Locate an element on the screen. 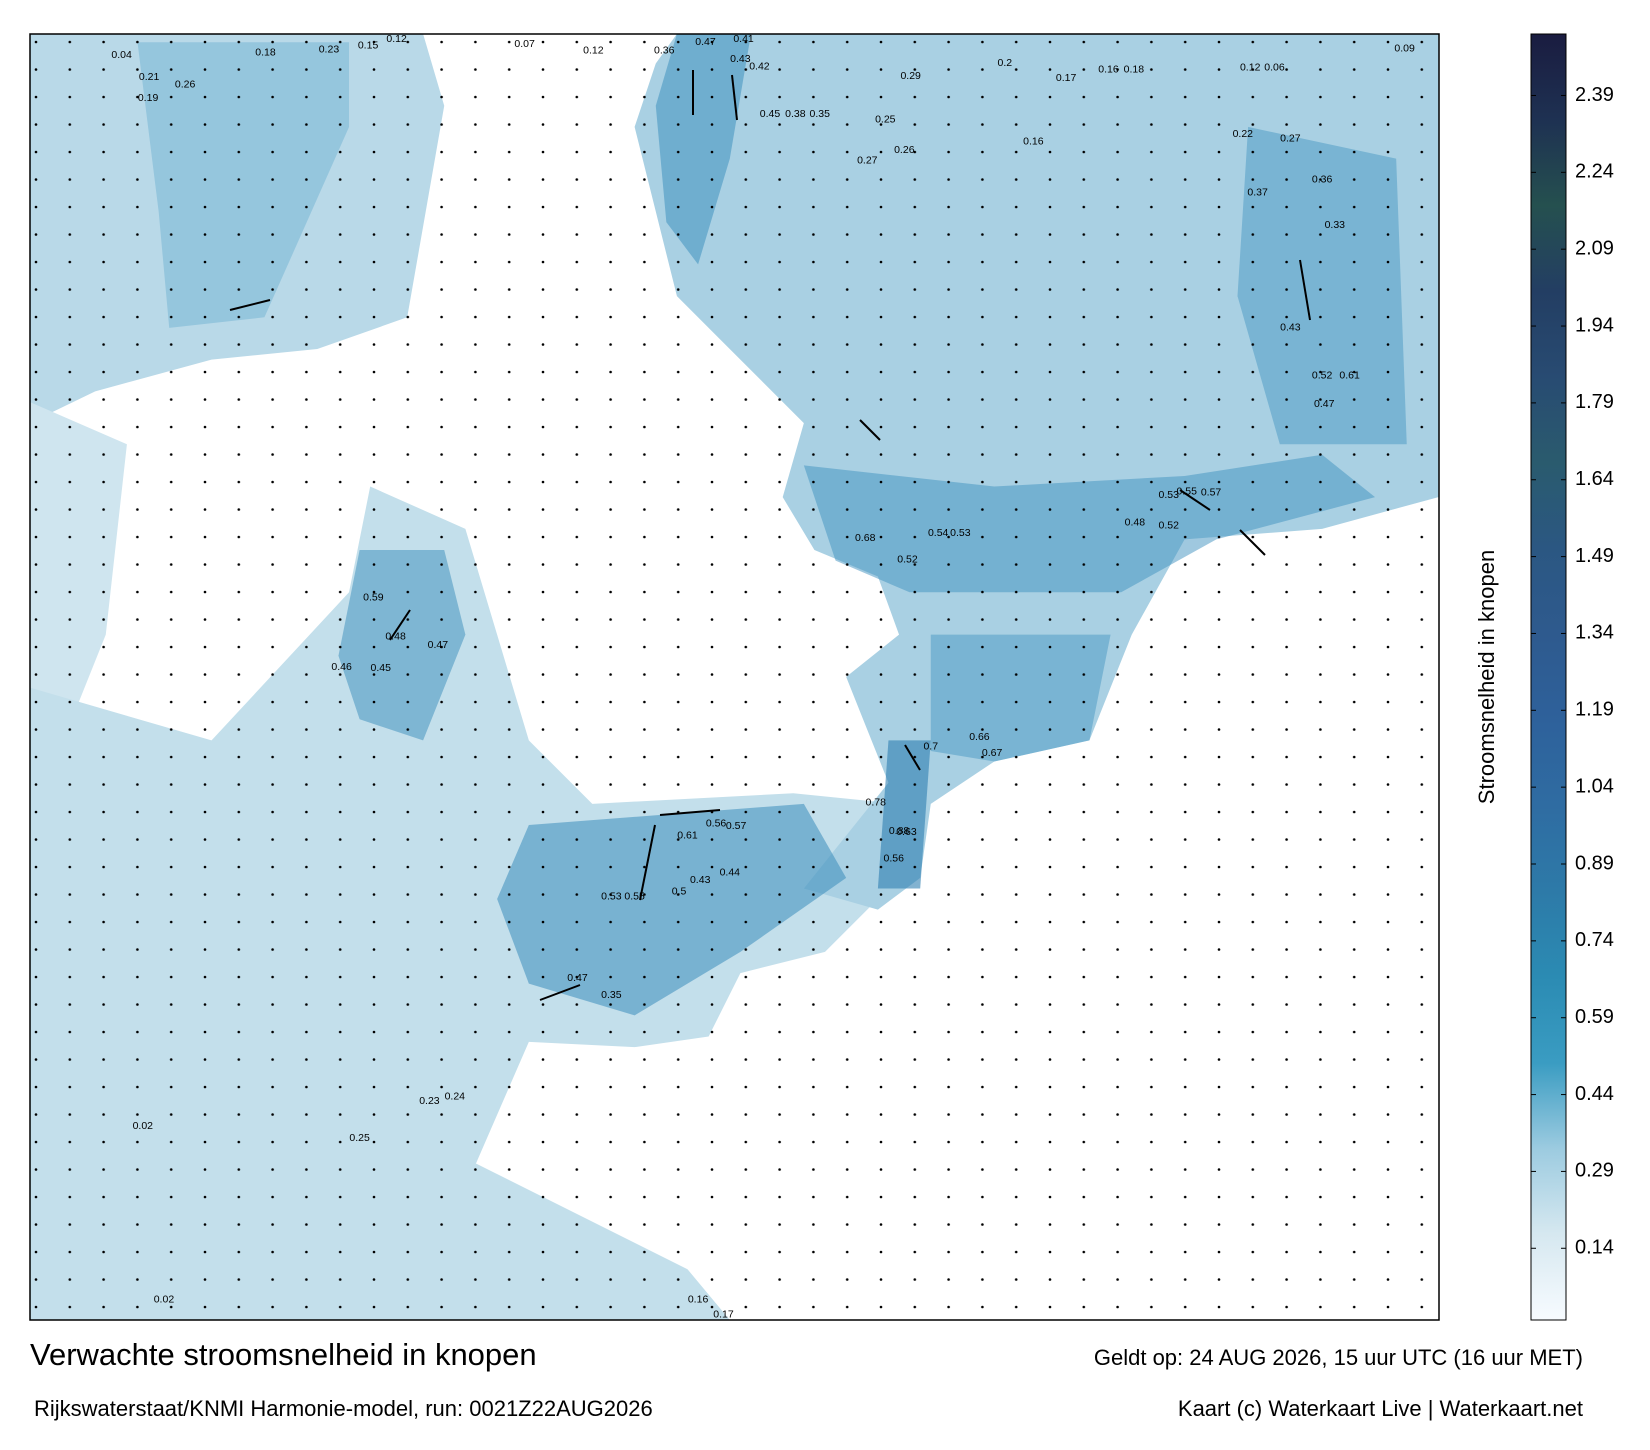  speed-label: 0.29 is located at coordinates (910, 76).